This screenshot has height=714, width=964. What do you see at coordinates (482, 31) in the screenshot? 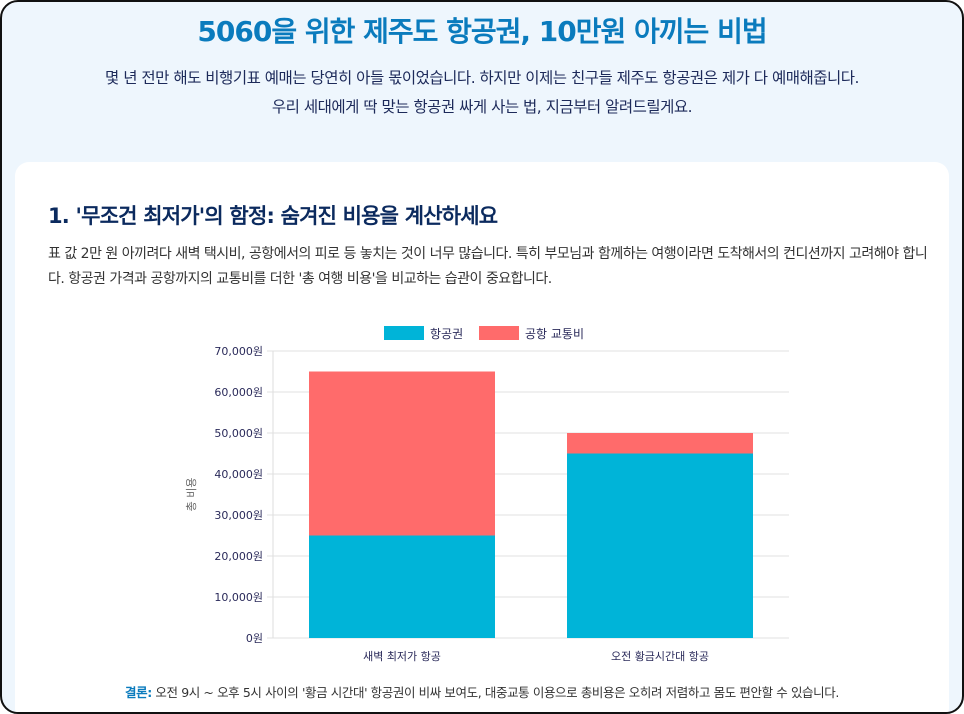
I see `page-title: 5060을 위한 제주도 항공권, 10만원 아끼는 비법` at bounding box center [482, 31].